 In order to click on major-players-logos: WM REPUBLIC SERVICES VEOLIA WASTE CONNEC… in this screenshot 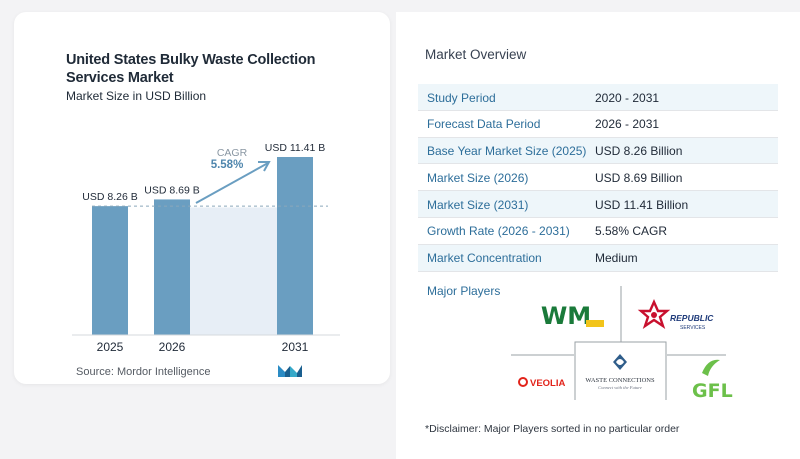, I will do `click(622, 344)`.